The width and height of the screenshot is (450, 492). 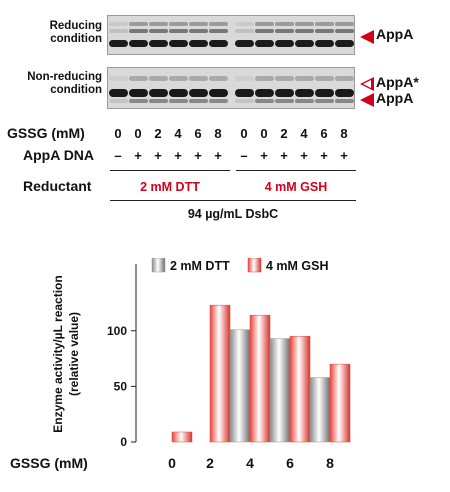 I want to click on appa-dna-value-cell: –, so click(x=244, y=155).